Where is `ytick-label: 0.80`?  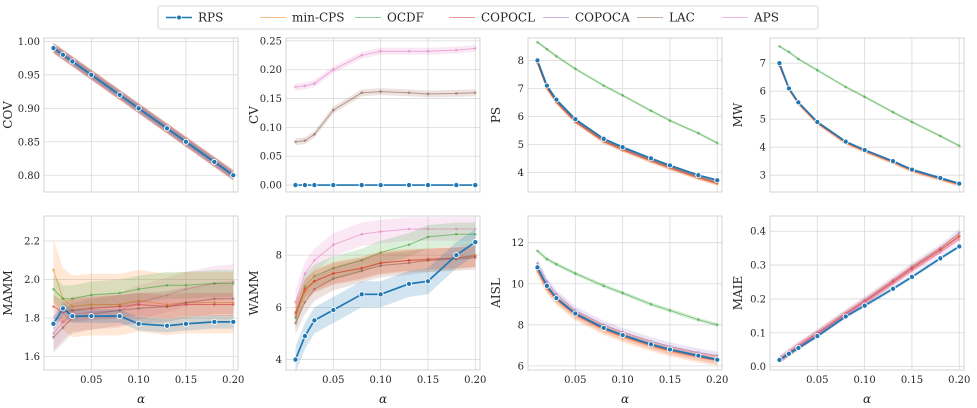
ytick-label: 0.80 is located at coordinates (29, 176).